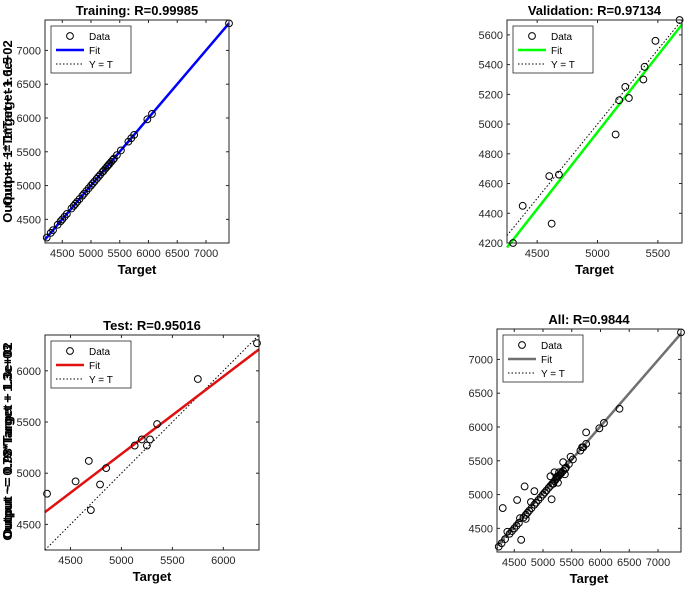 This screenshot has width=685, height=598. I want to click on fit-line, so click(594, 136).